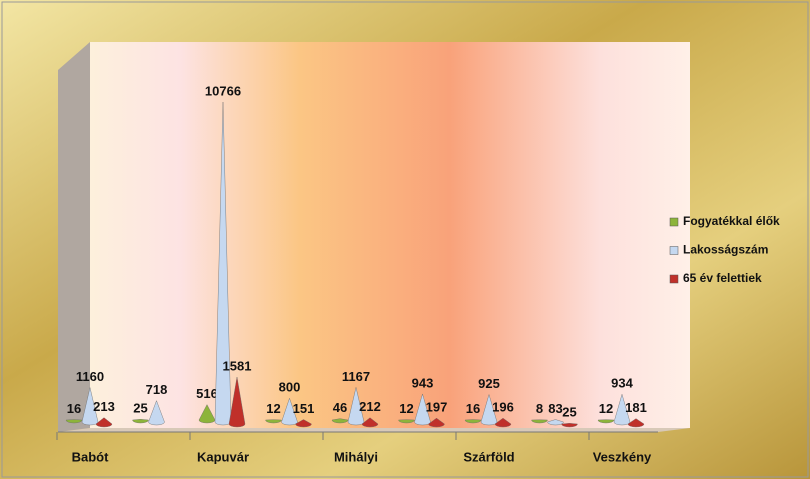 This screenshot has width=810, height=479. What do you see at coordinates (370, 406) in the screenshot?
I see `data-label: 212` at bounding box center [370, 406].